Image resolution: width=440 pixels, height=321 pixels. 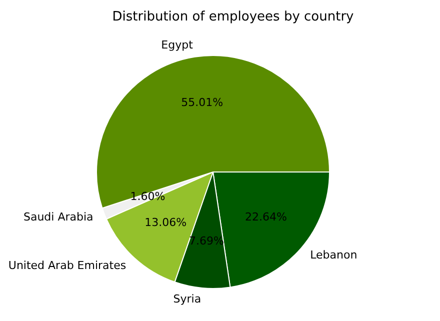 I want to click on slice-label: United Arab Emirates, so click(x=67, y=265).